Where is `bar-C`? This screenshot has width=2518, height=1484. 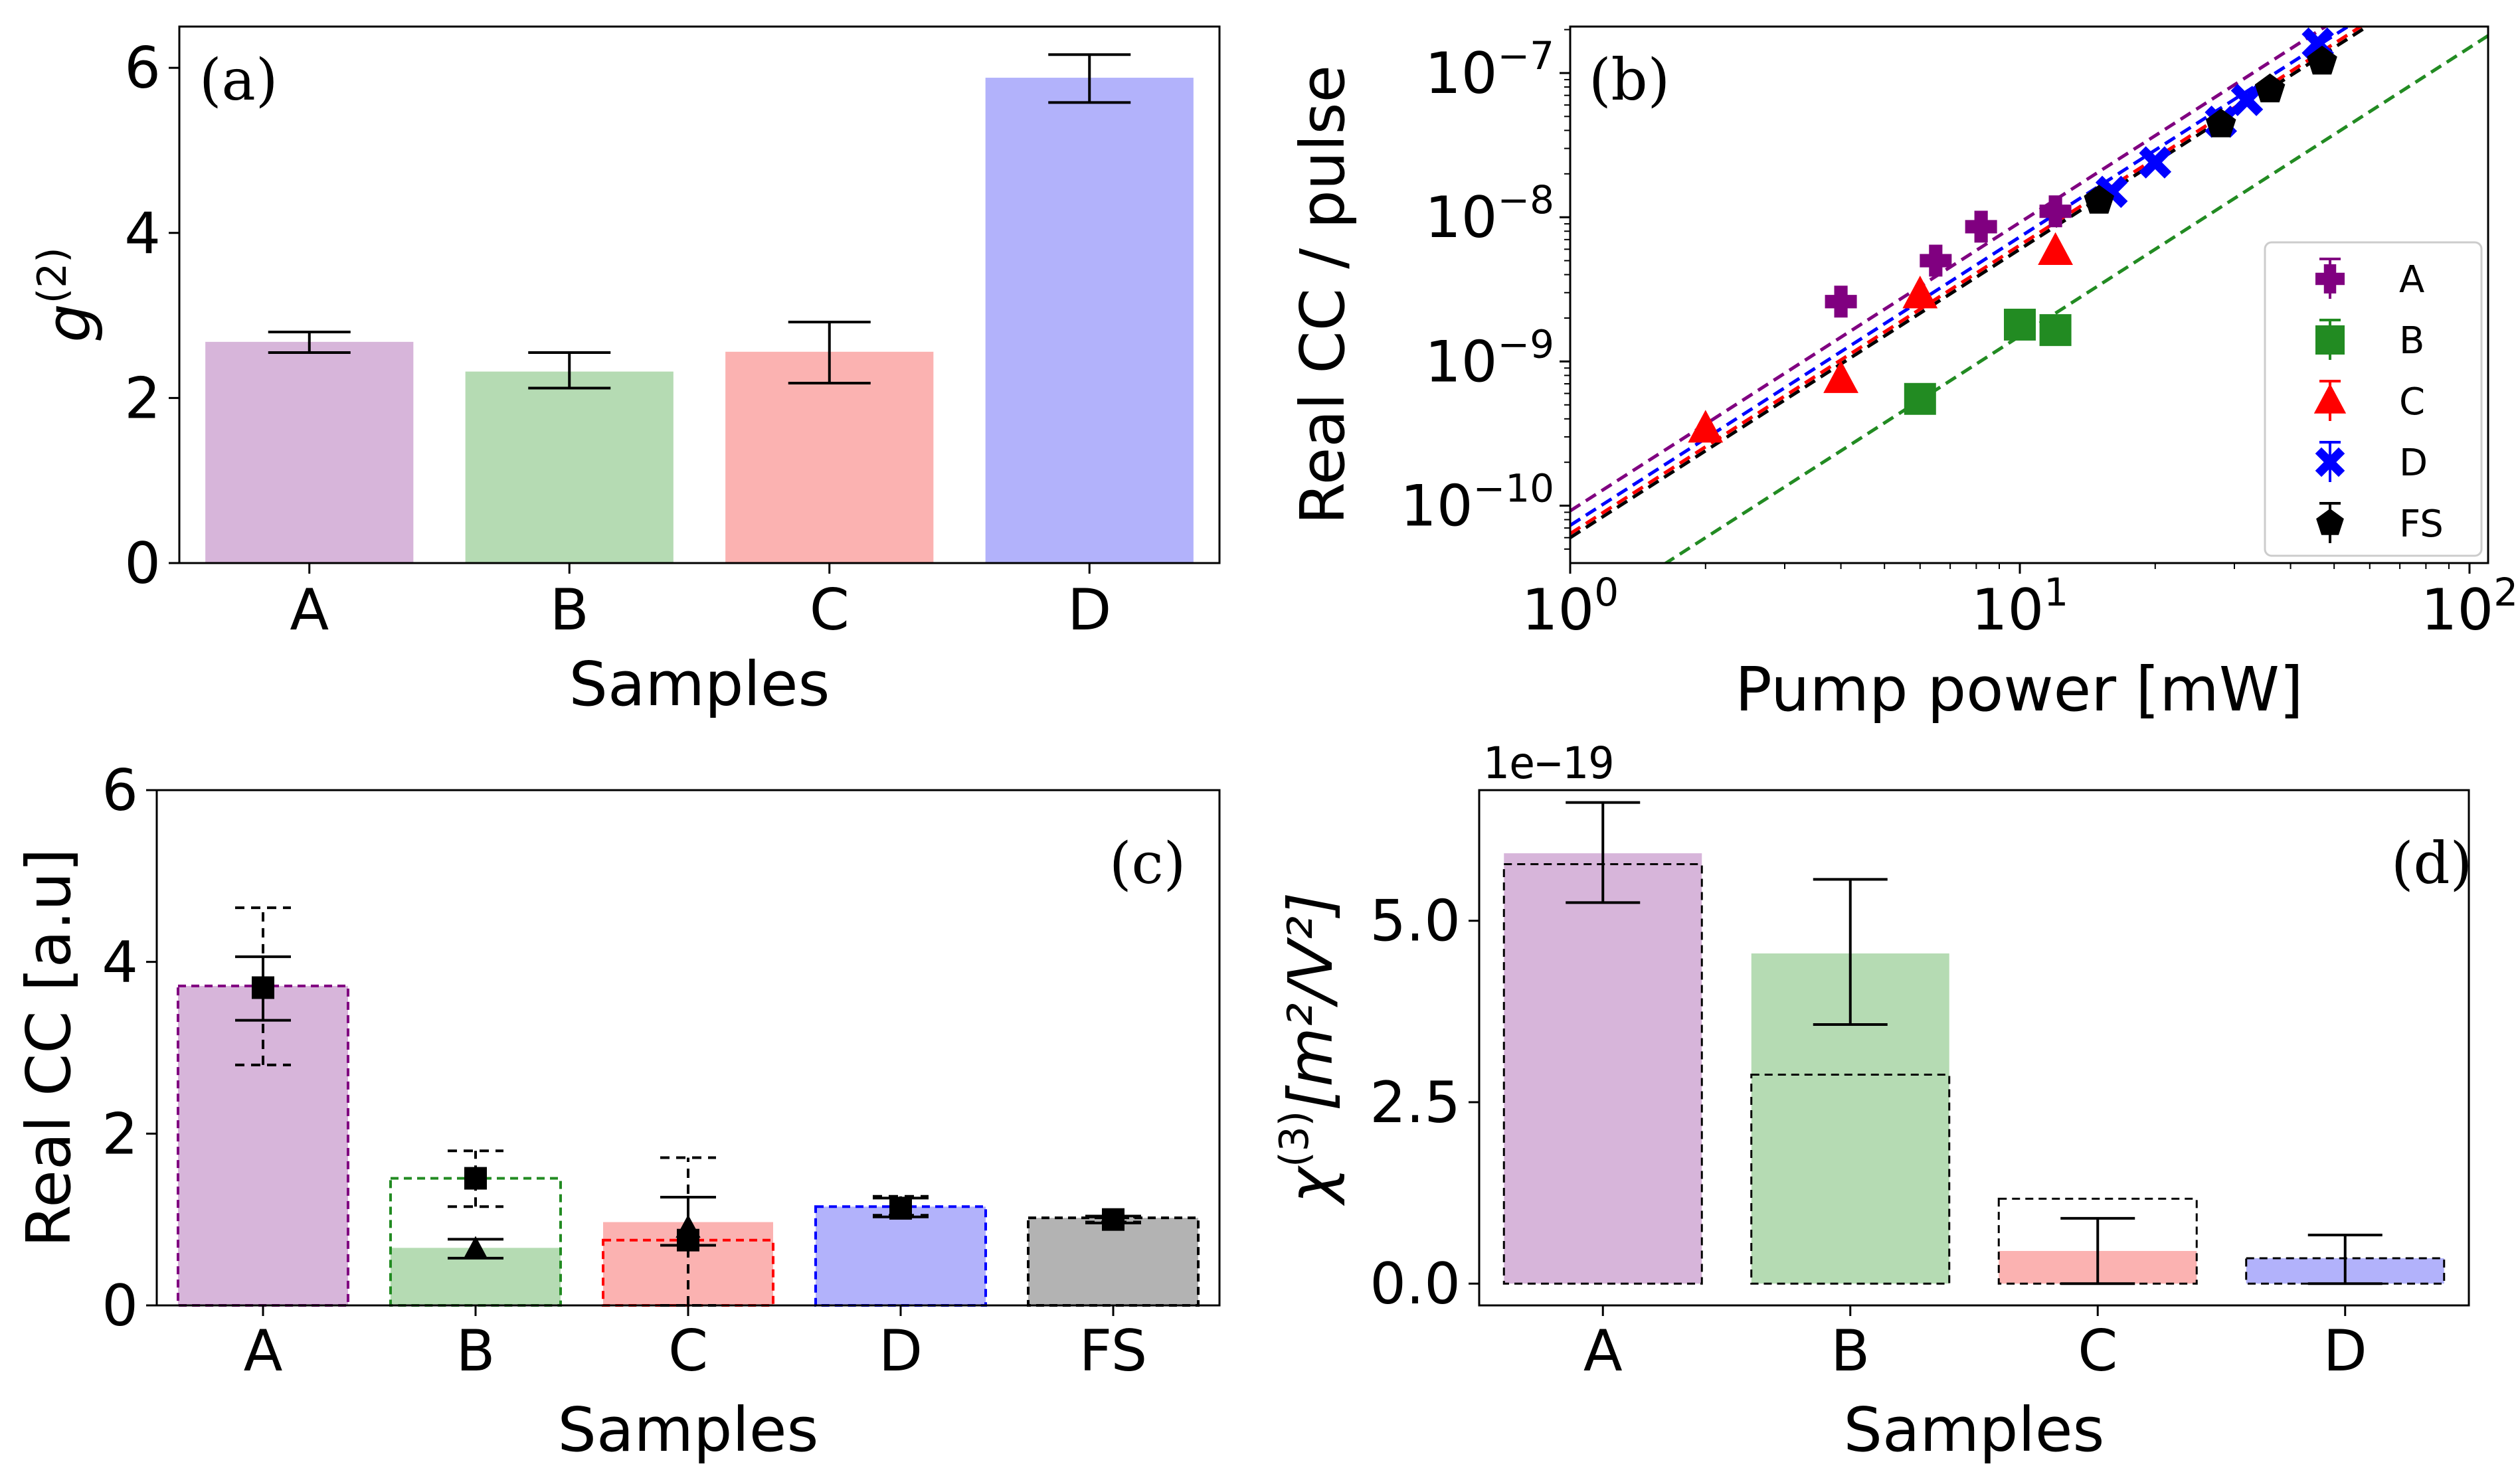 bar-C is located at coordinates (829, 457).